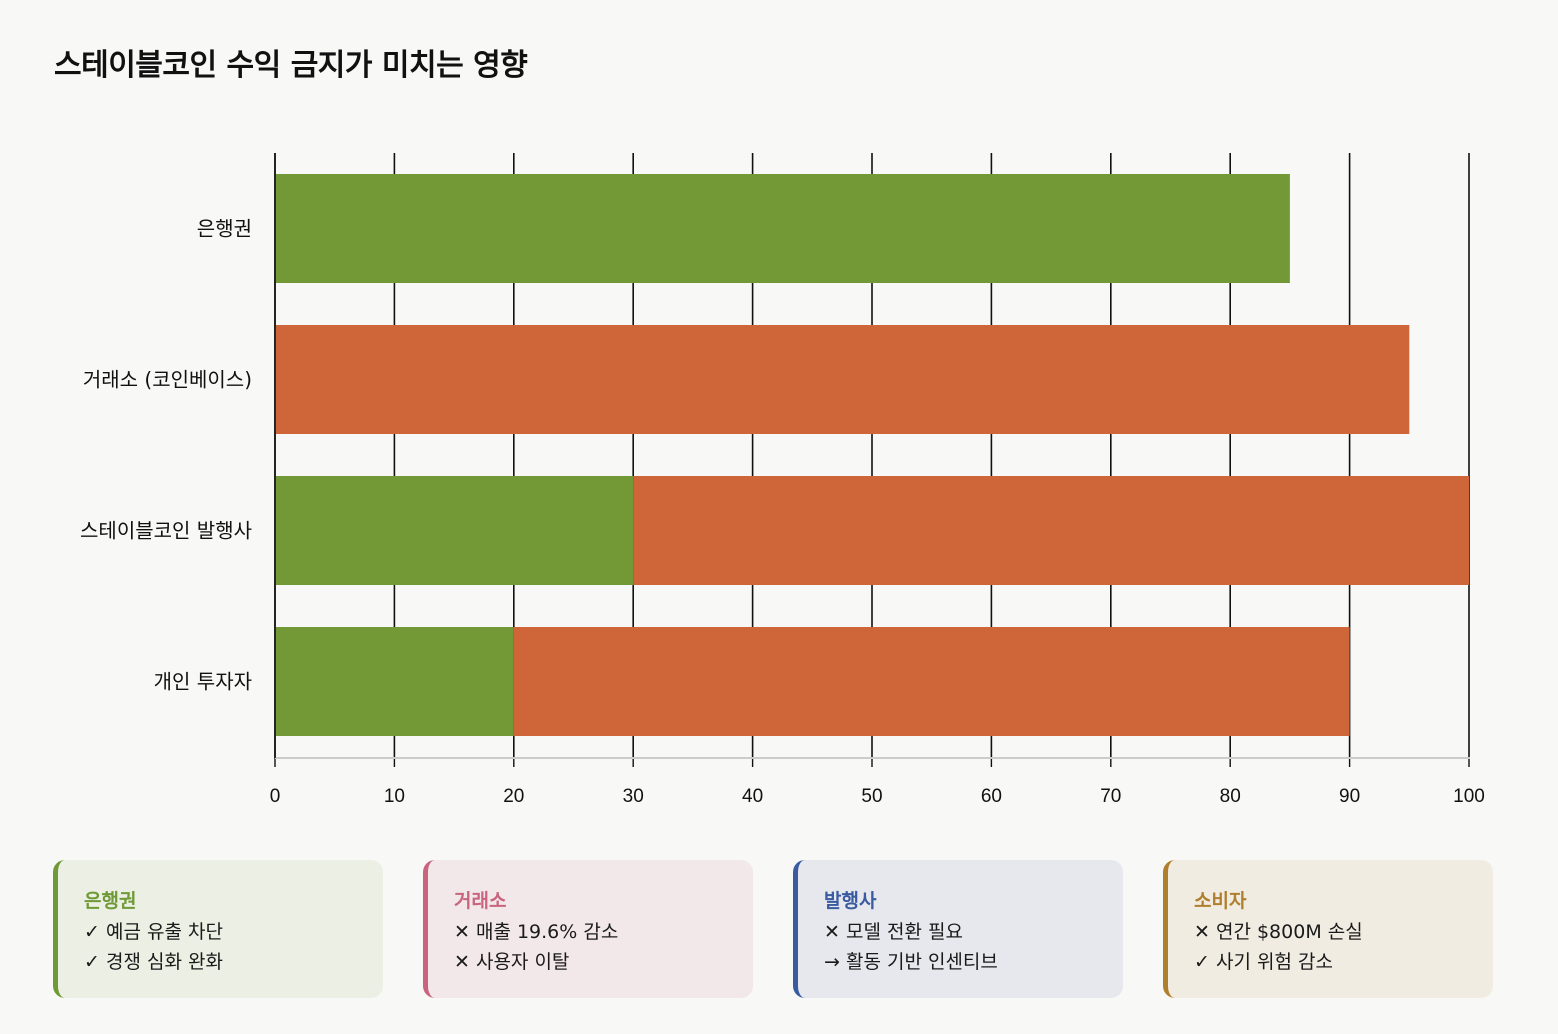  I want to click on x-tick-label: 70, so click(1110, 796).